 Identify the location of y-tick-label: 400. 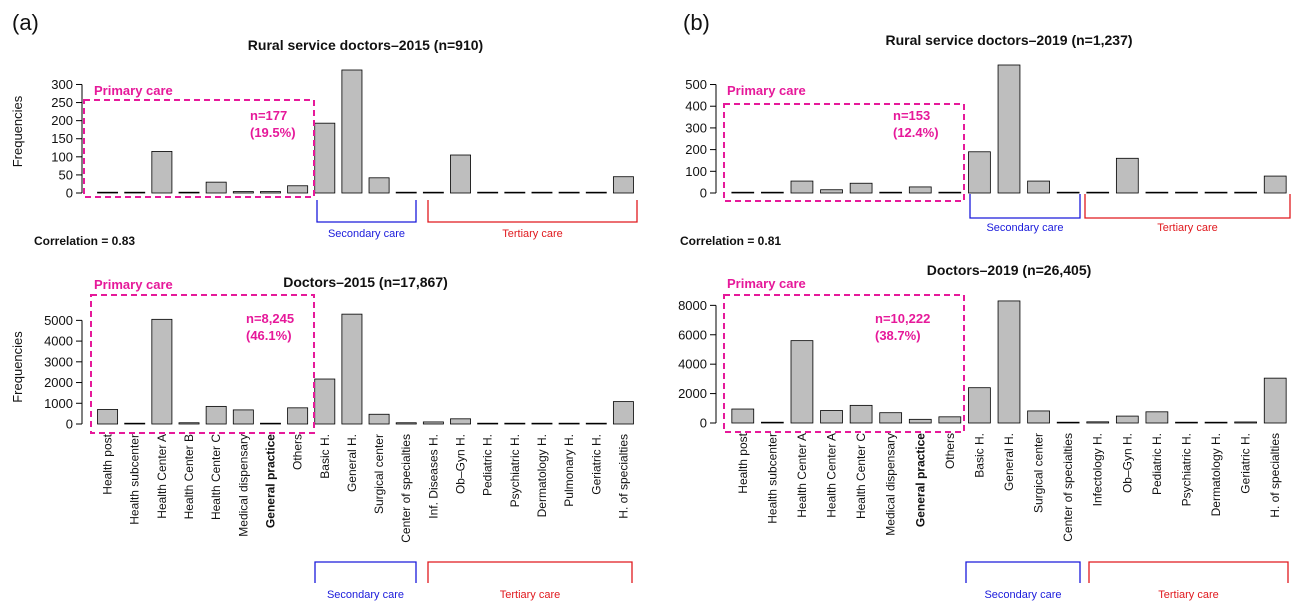
(696, 106).